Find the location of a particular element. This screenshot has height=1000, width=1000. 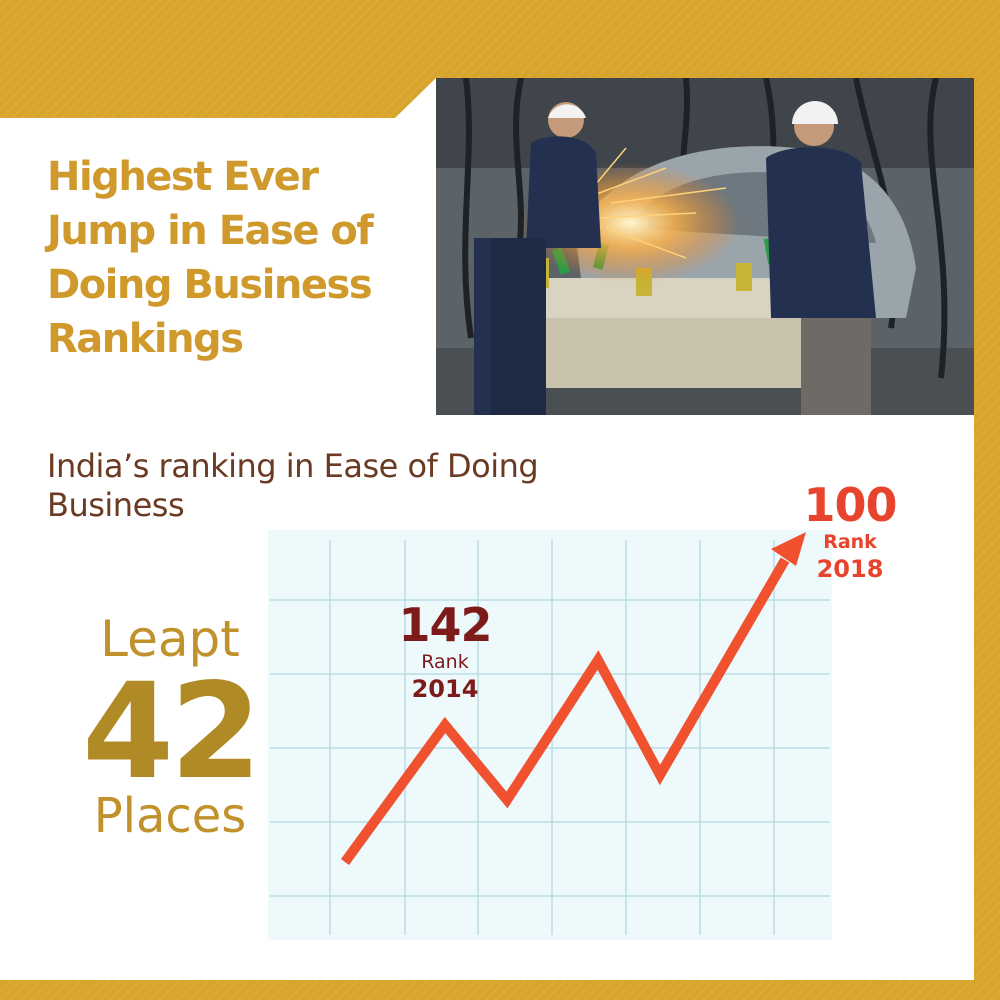

worker-left is located at coordinates (537, 258).